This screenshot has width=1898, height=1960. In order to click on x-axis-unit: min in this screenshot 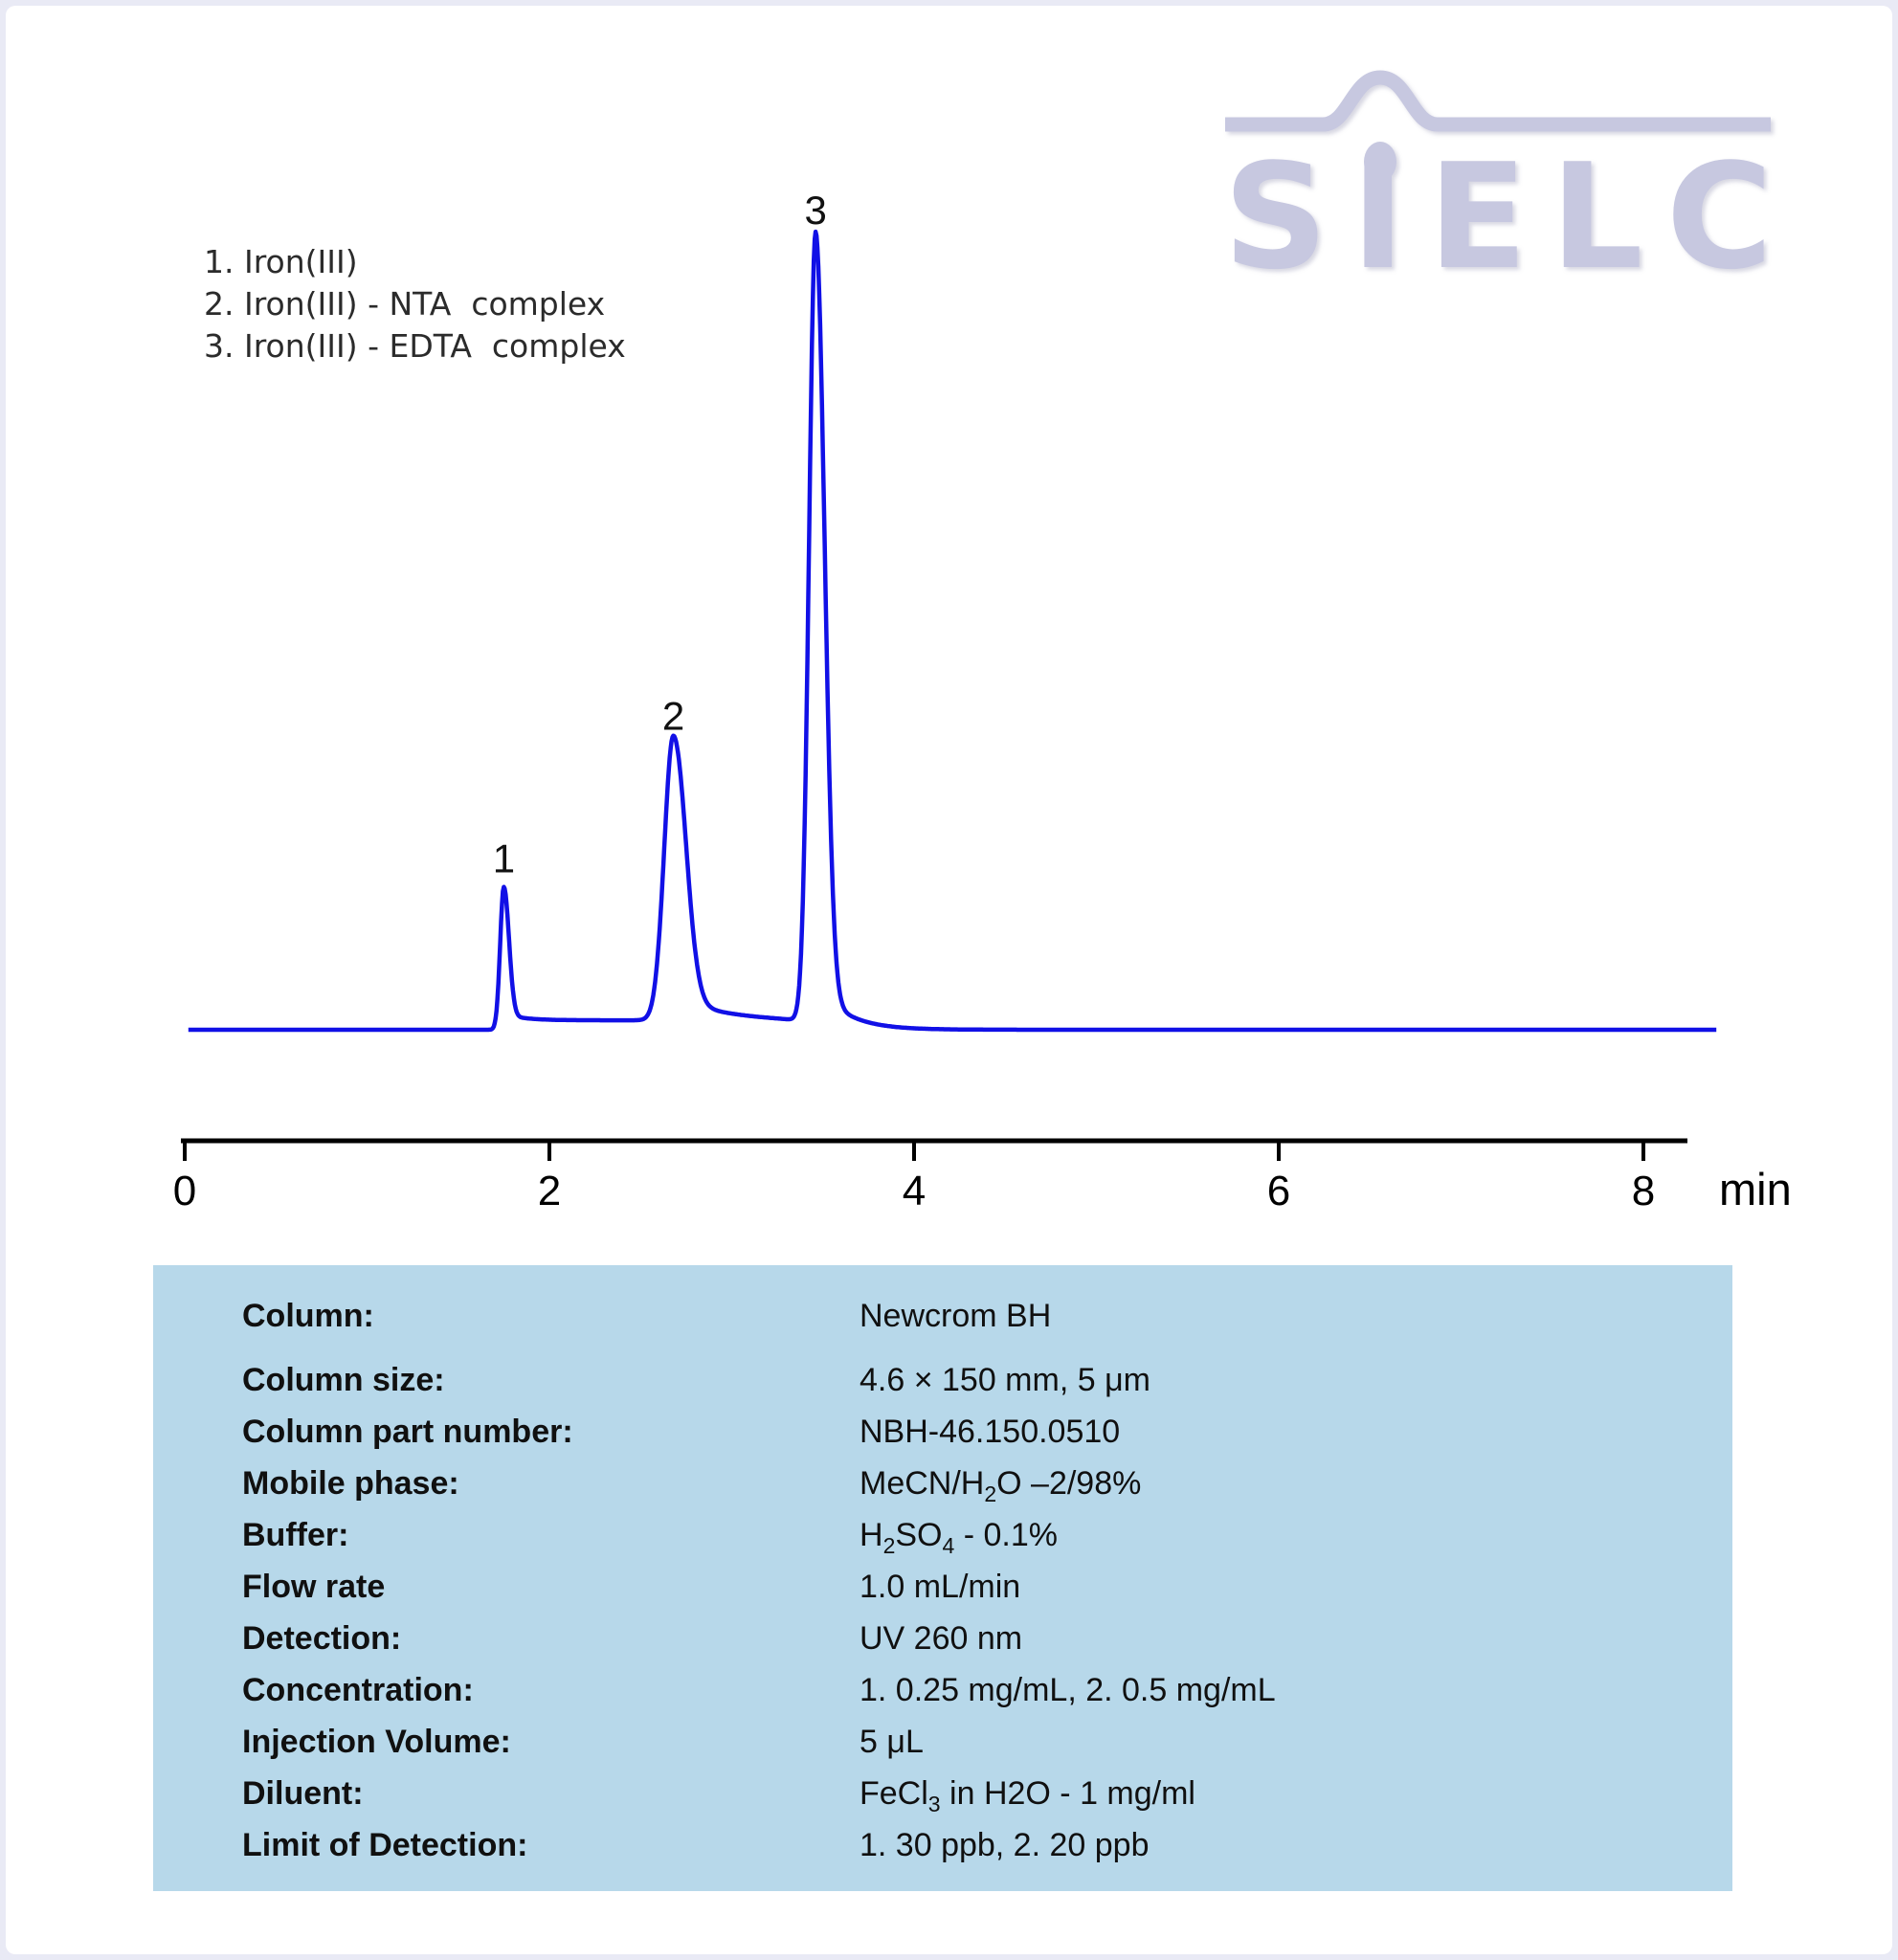, I will do `click(1756, 1189)`.